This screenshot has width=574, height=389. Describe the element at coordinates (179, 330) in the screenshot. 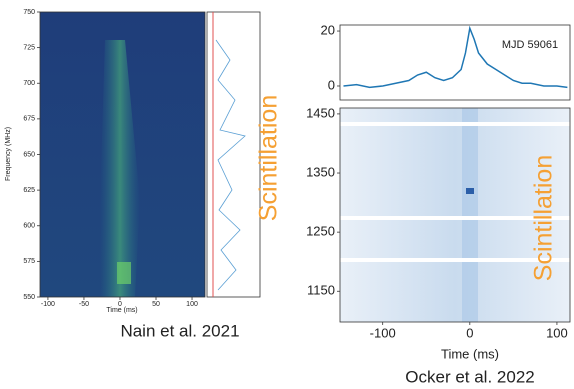

I see `caption: Nain et al. 2021` at that location.